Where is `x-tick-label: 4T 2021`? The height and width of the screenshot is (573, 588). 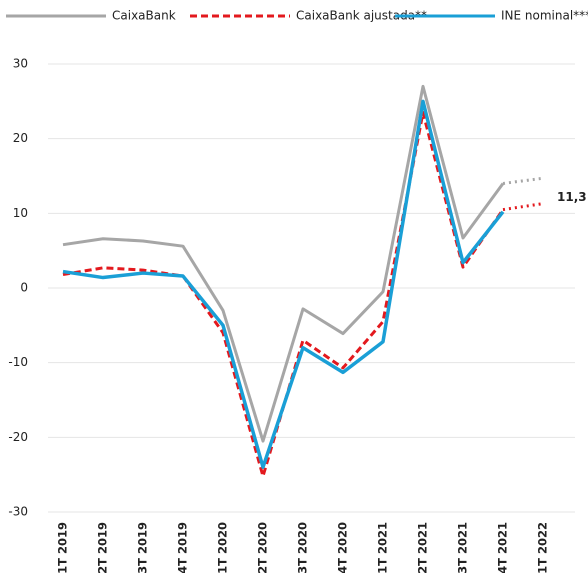 x-tick-label: 4T 2021 is located at coordinates (503, 547).